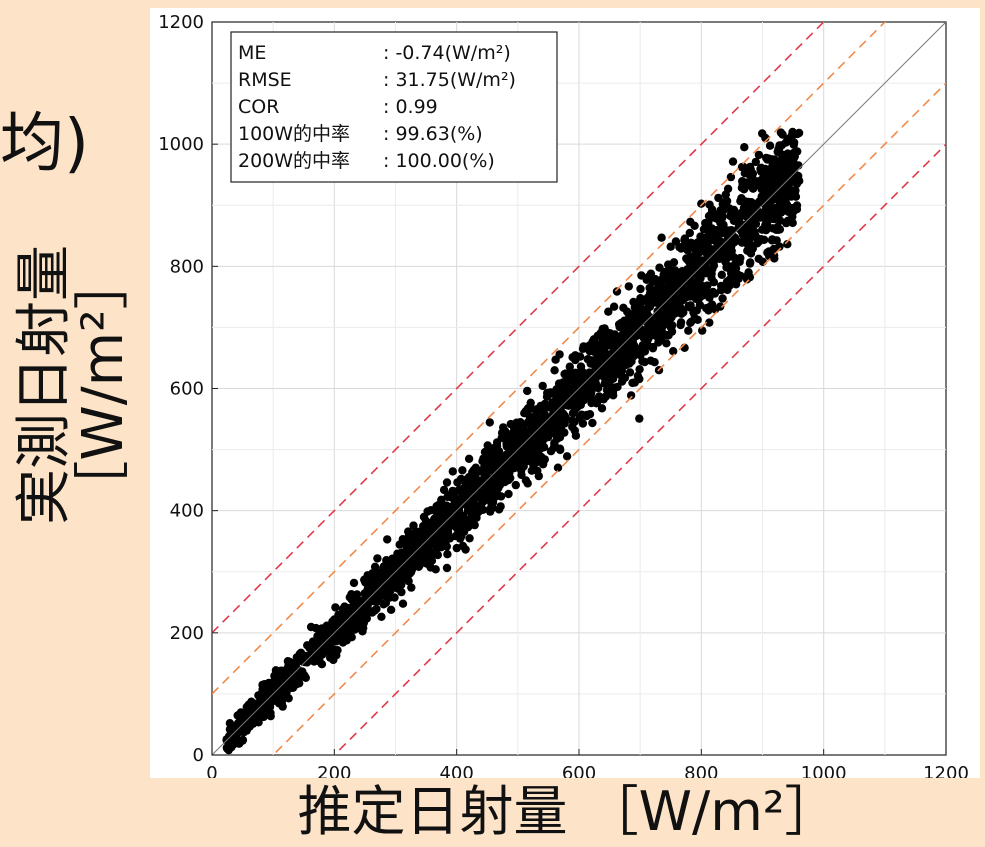  What do you see at coordinates (103, 385) in the screenshot?
I see `y-axis-label-line2: ［W/m²］` at bounding box center [103, 385].